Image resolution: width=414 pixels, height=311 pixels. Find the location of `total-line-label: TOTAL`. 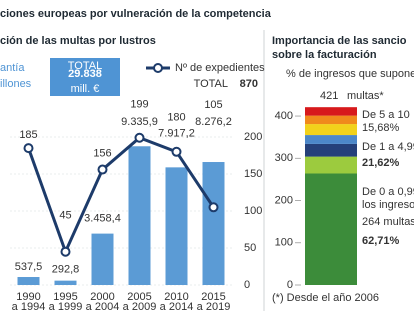

total-line-label: TOTAL is located at coordinates (211, 84).